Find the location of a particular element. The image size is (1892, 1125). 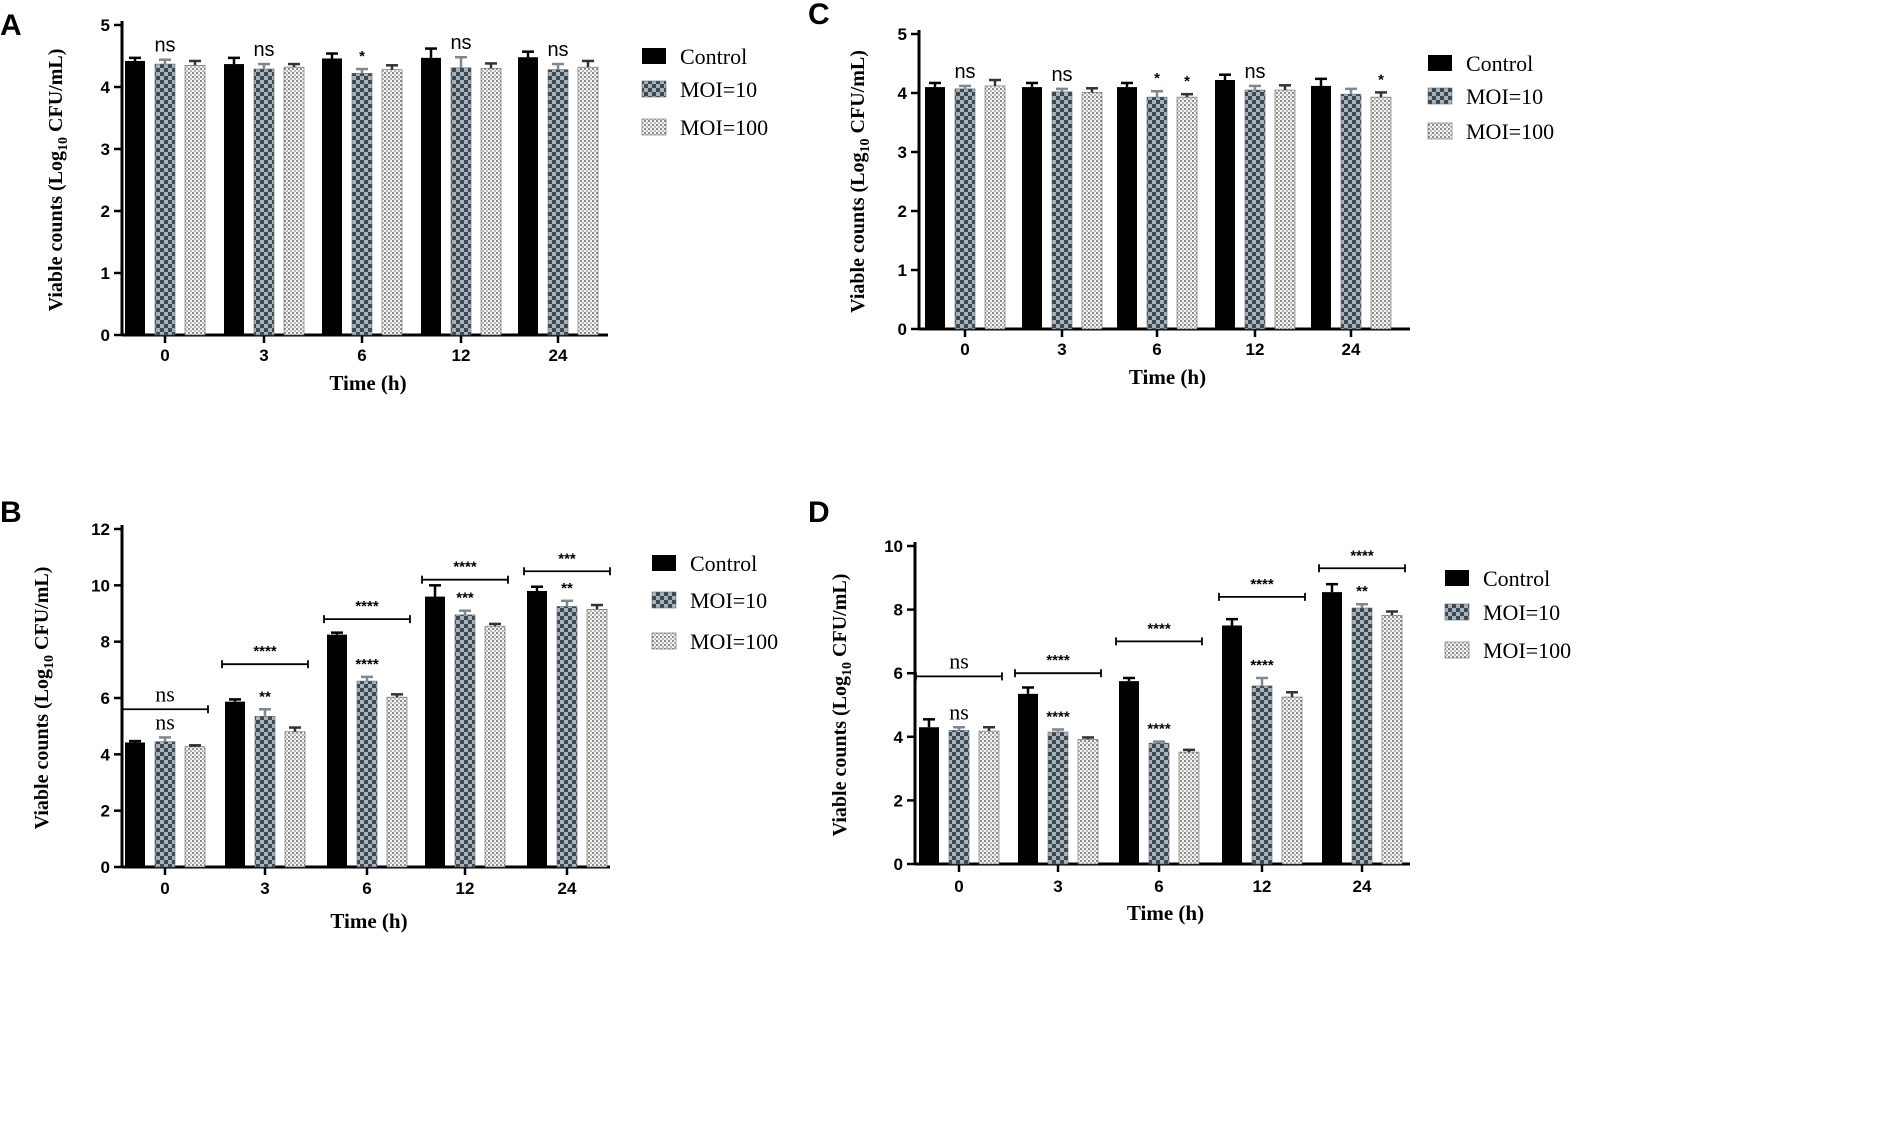

y-tick-label: 6 is located at coordinates (898, 673).